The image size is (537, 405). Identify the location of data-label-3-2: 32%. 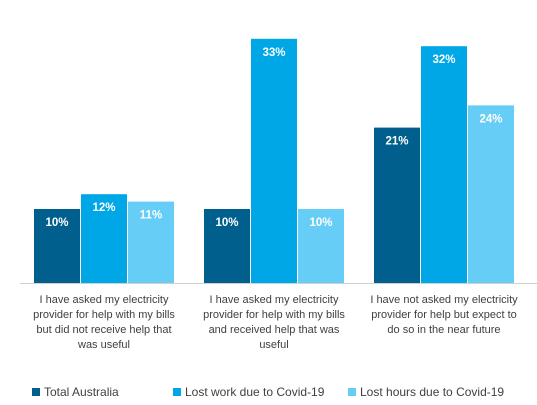
(443, 60).